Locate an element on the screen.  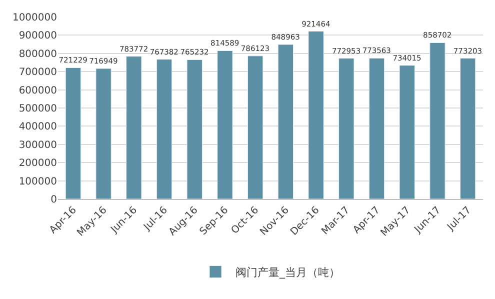
y-tick-label: 900000 is located at coordinates (37, 36).